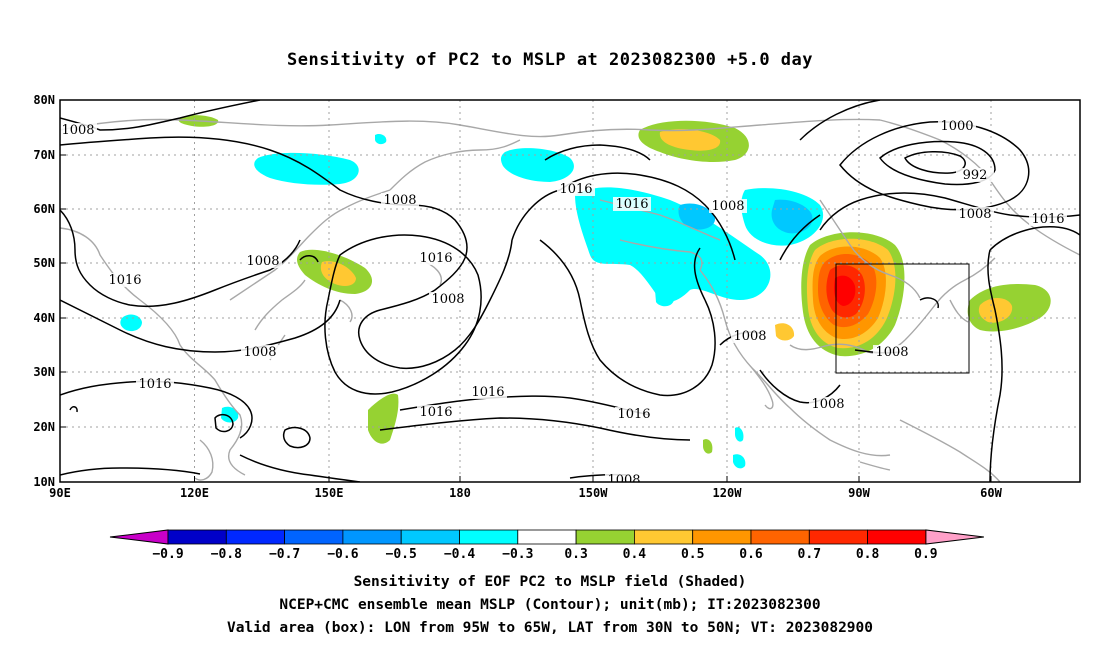 The width and height of the screenshot is (1100, 650). Describe the element at coordinates (859, 493) in the screenshot. I see `lon-label: 90W` at that location.